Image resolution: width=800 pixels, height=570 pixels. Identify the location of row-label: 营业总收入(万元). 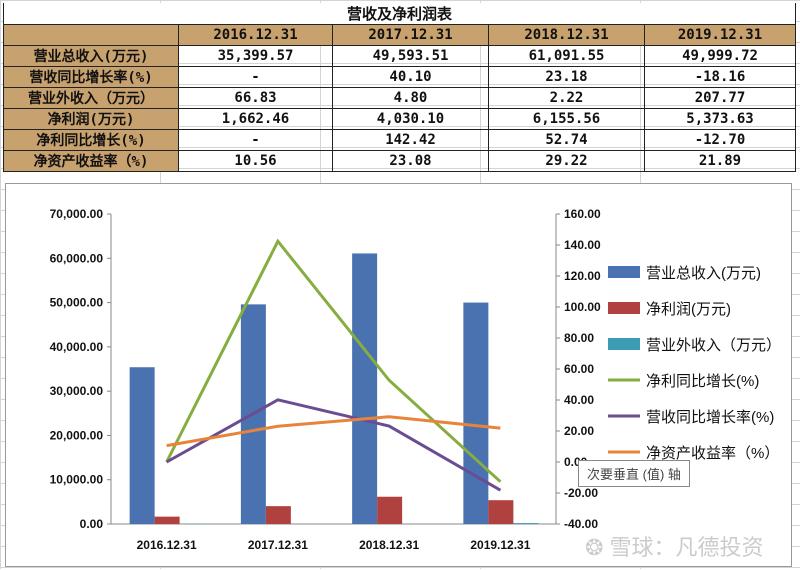
(91, 56).